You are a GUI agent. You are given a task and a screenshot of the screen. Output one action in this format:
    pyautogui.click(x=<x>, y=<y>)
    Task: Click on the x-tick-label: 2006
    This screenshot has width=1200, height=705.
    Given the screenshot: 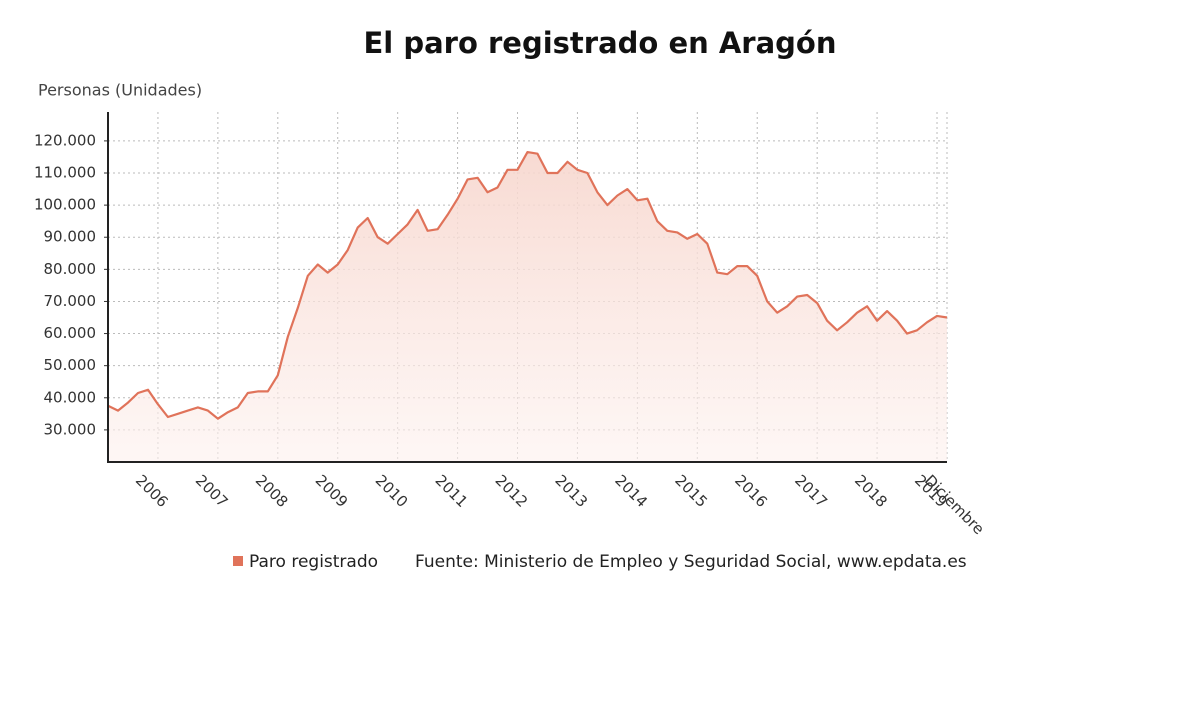 What is the action you would take?
    pyautogui.click(x=152, y=491)
    